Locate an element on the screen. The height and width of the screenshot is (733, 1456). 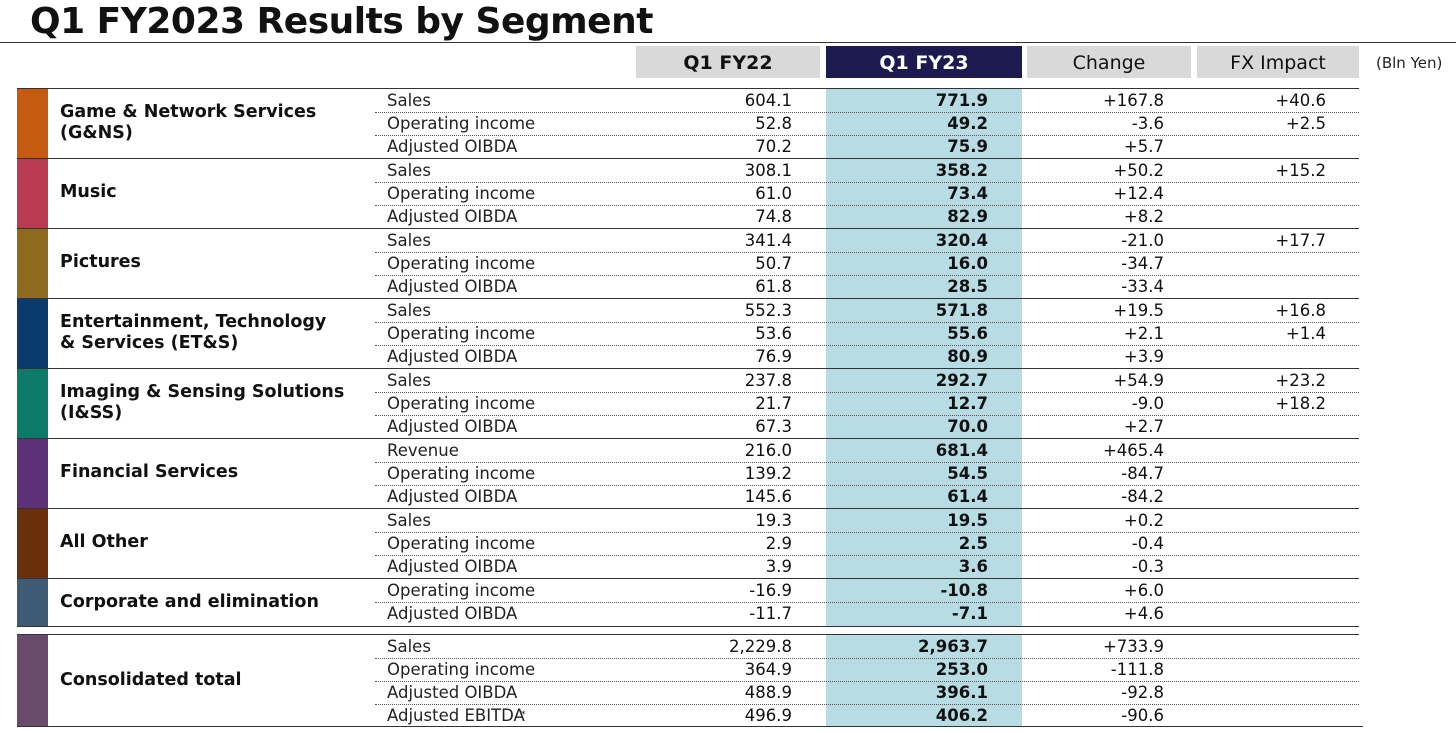
table-row: Operating income 139.2 54.5 -84.7 is located at coordinates (728, 473).